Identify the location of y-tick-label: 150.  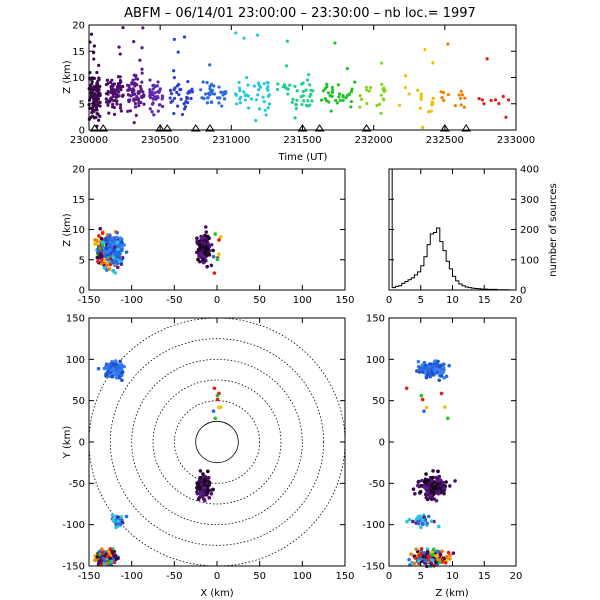
(75, 319).